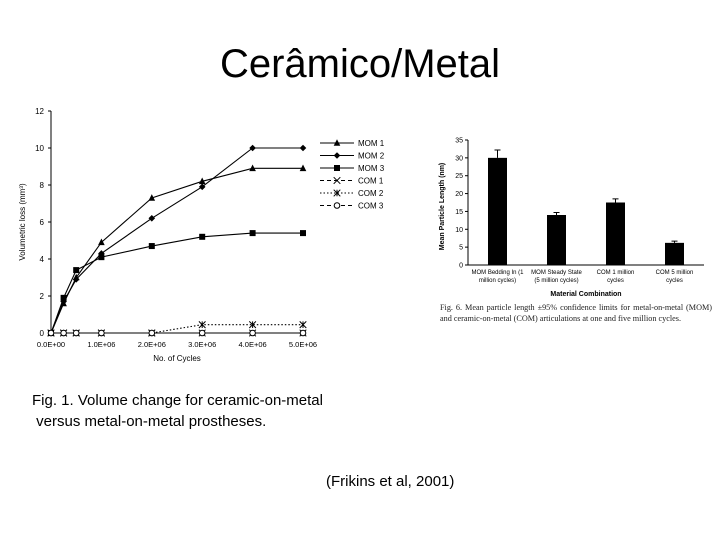 This screenshot has height=540, width=720. Describe the element at coordinates (202, 344) in the screenshot. I see `x-tick-label: 3.0E+06` at that location.